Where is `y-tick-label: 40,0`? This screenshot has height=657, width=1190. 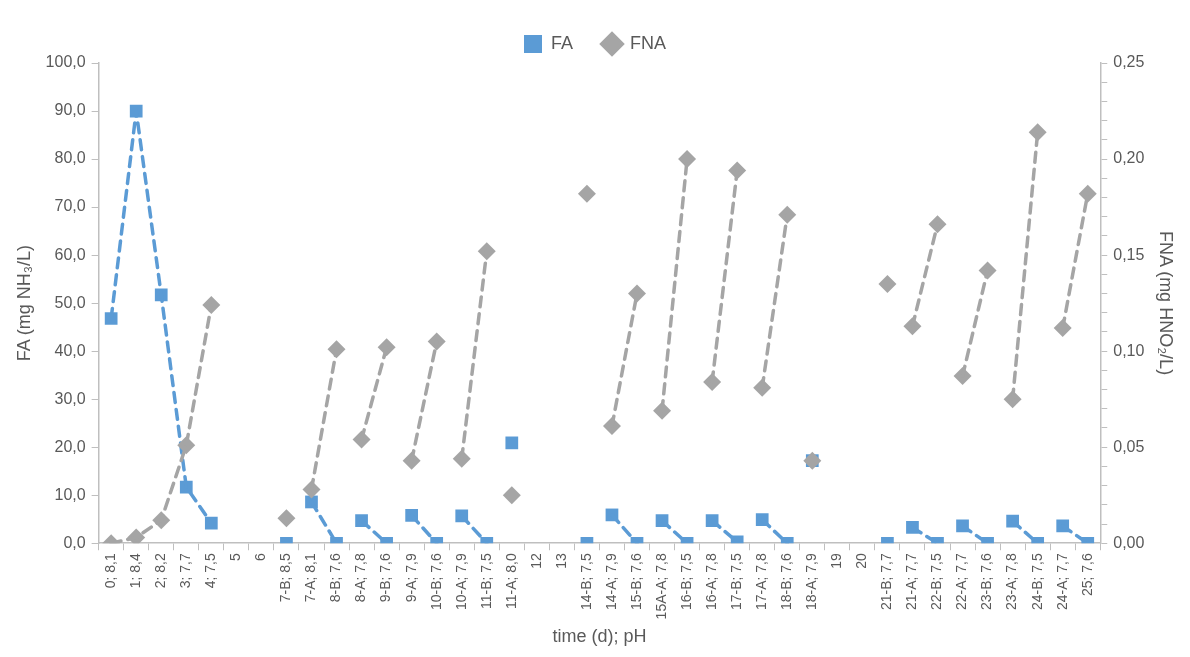 y-tick-label: 40,0 is located at coordinates (70, 350).